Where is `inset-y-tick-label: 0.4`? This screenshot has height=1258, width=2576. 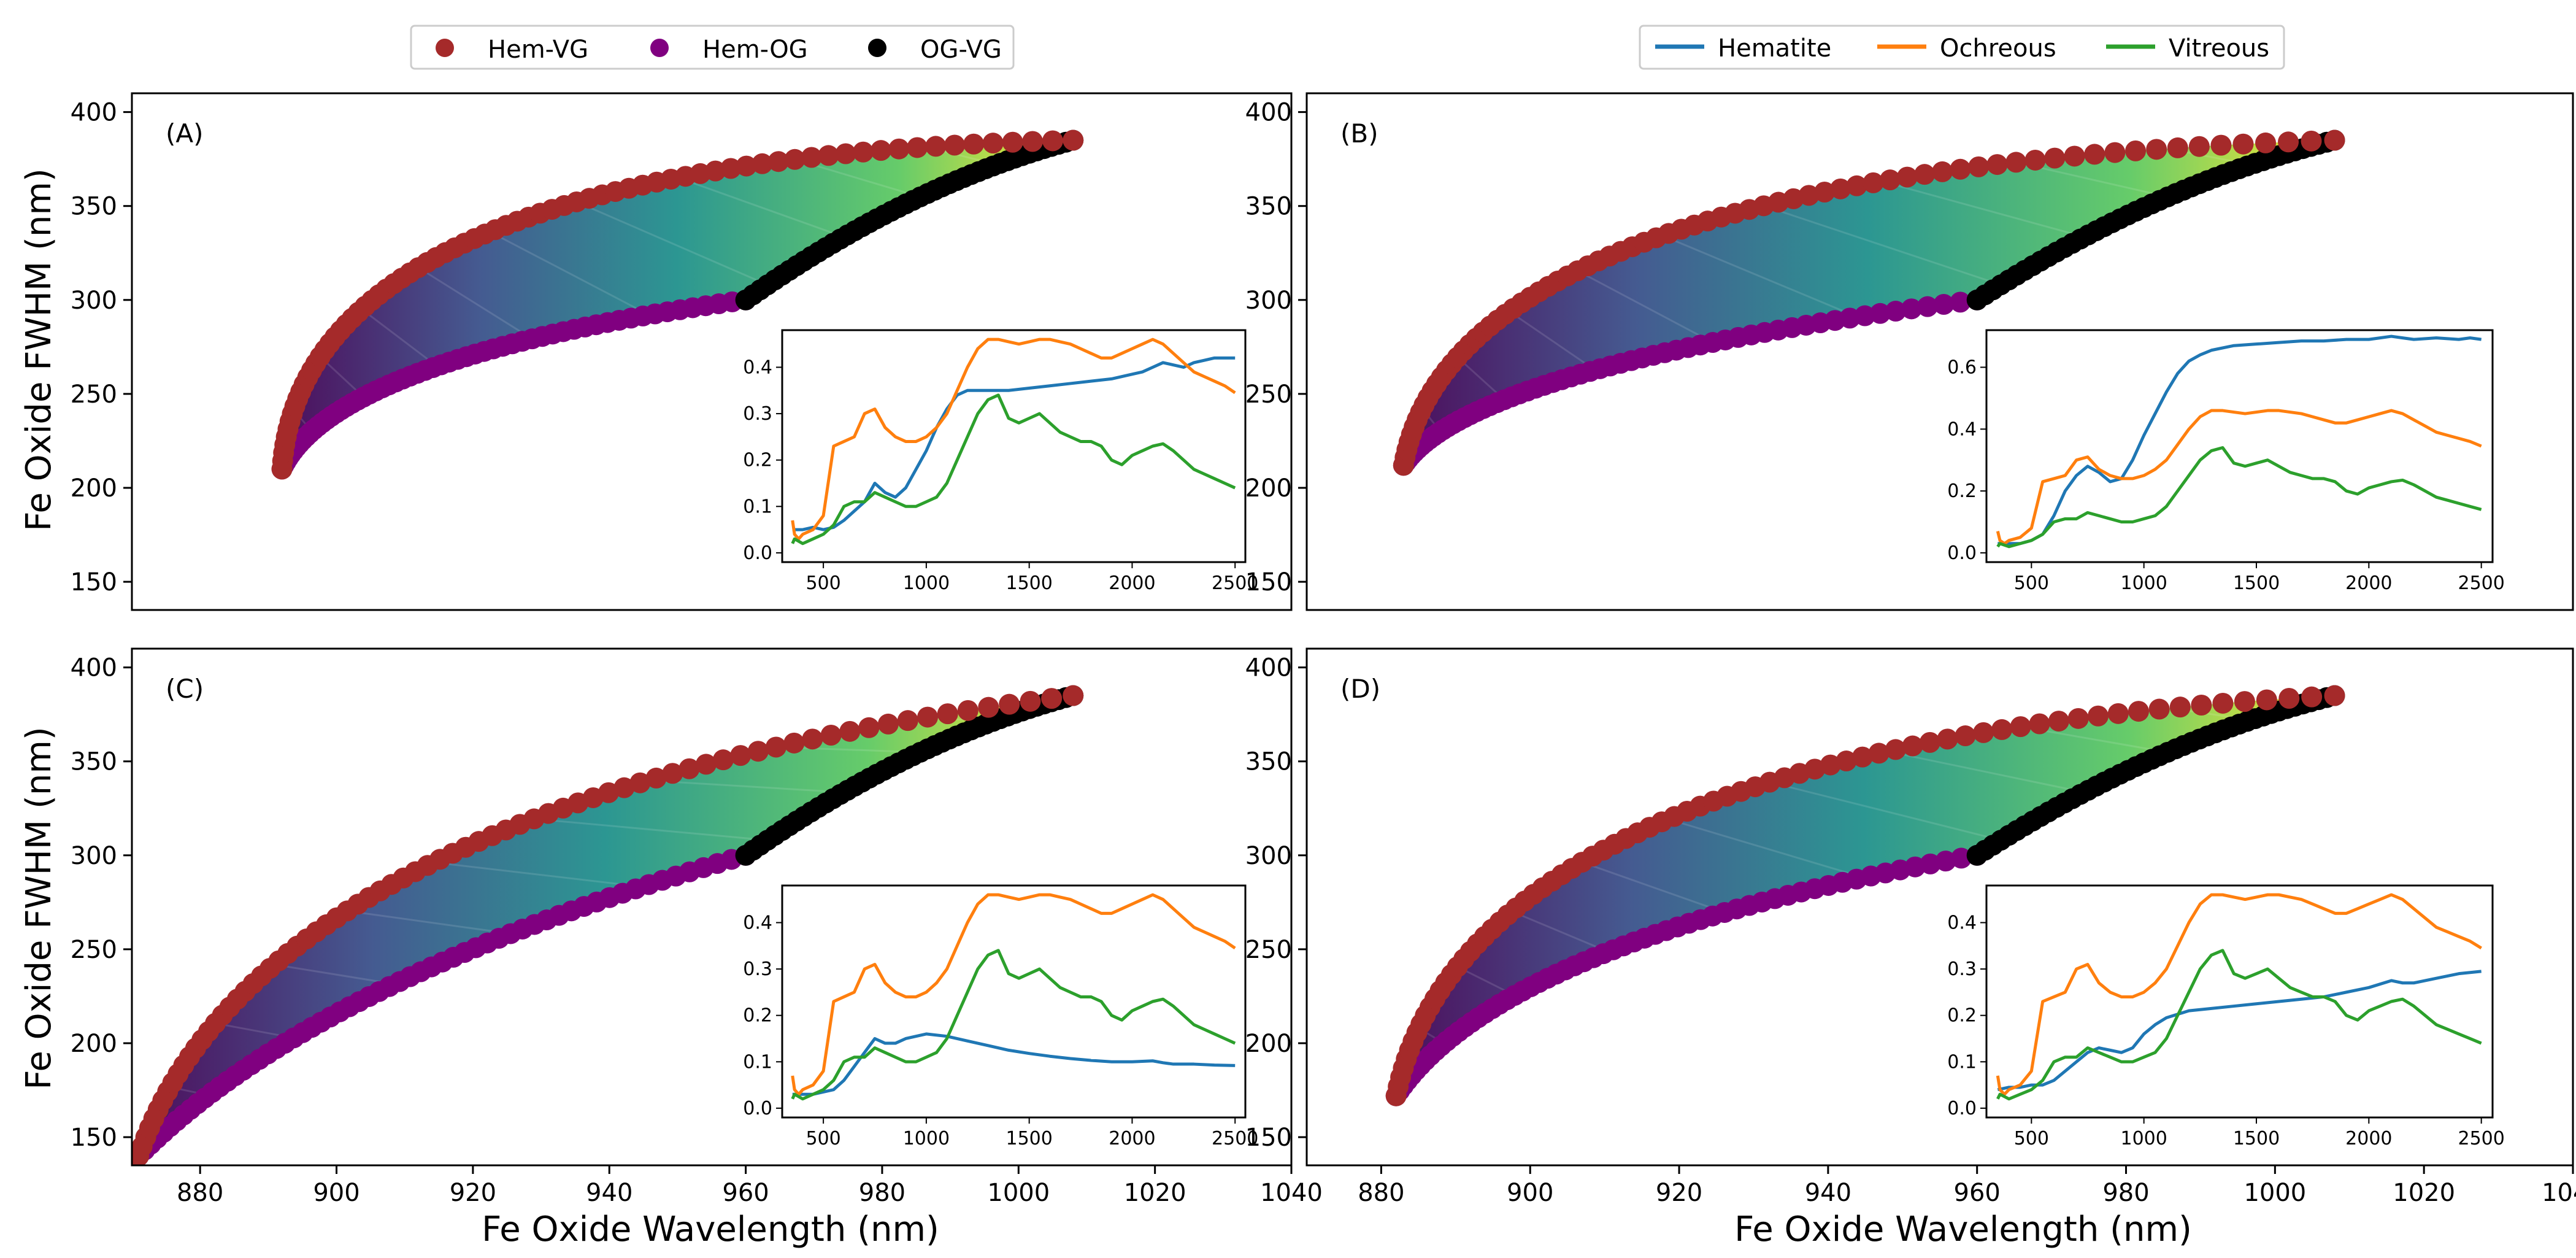
inset-y-tick-label: 0.4 is located at coordinates (757, 922).